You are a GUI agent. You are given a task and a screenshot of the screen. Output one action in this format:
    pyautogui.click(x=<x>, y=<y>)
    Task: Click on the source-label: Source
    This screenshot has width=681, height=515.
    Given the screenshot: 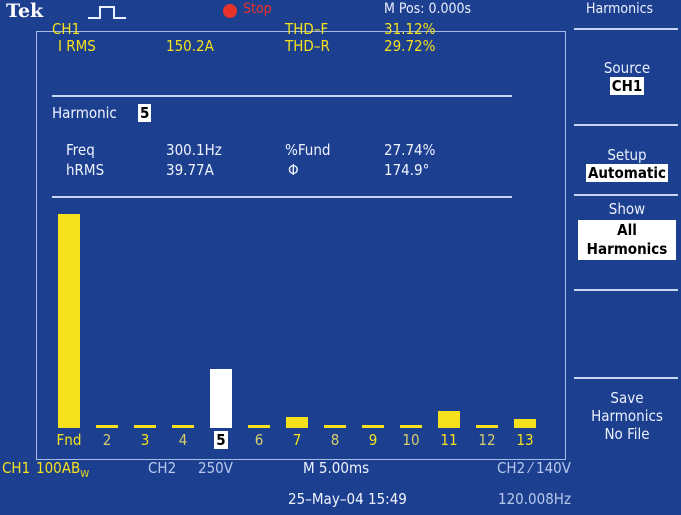 What is the action you would take?
    pyautogui.click(x=627, y=68)
    